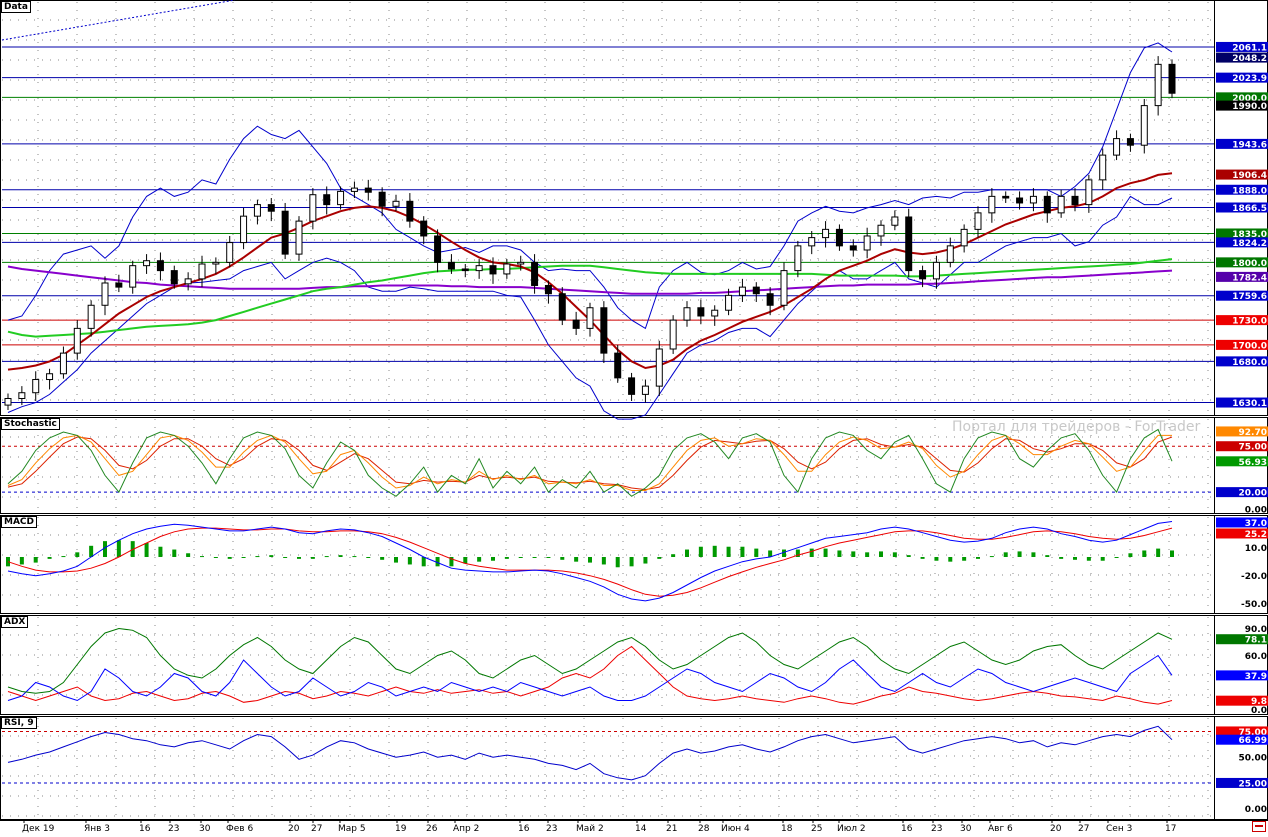 The image size is (1268, 837). Describe the element at coordinates (1242, 461) in the screenshot. I see `stoch-label-box` at that location.